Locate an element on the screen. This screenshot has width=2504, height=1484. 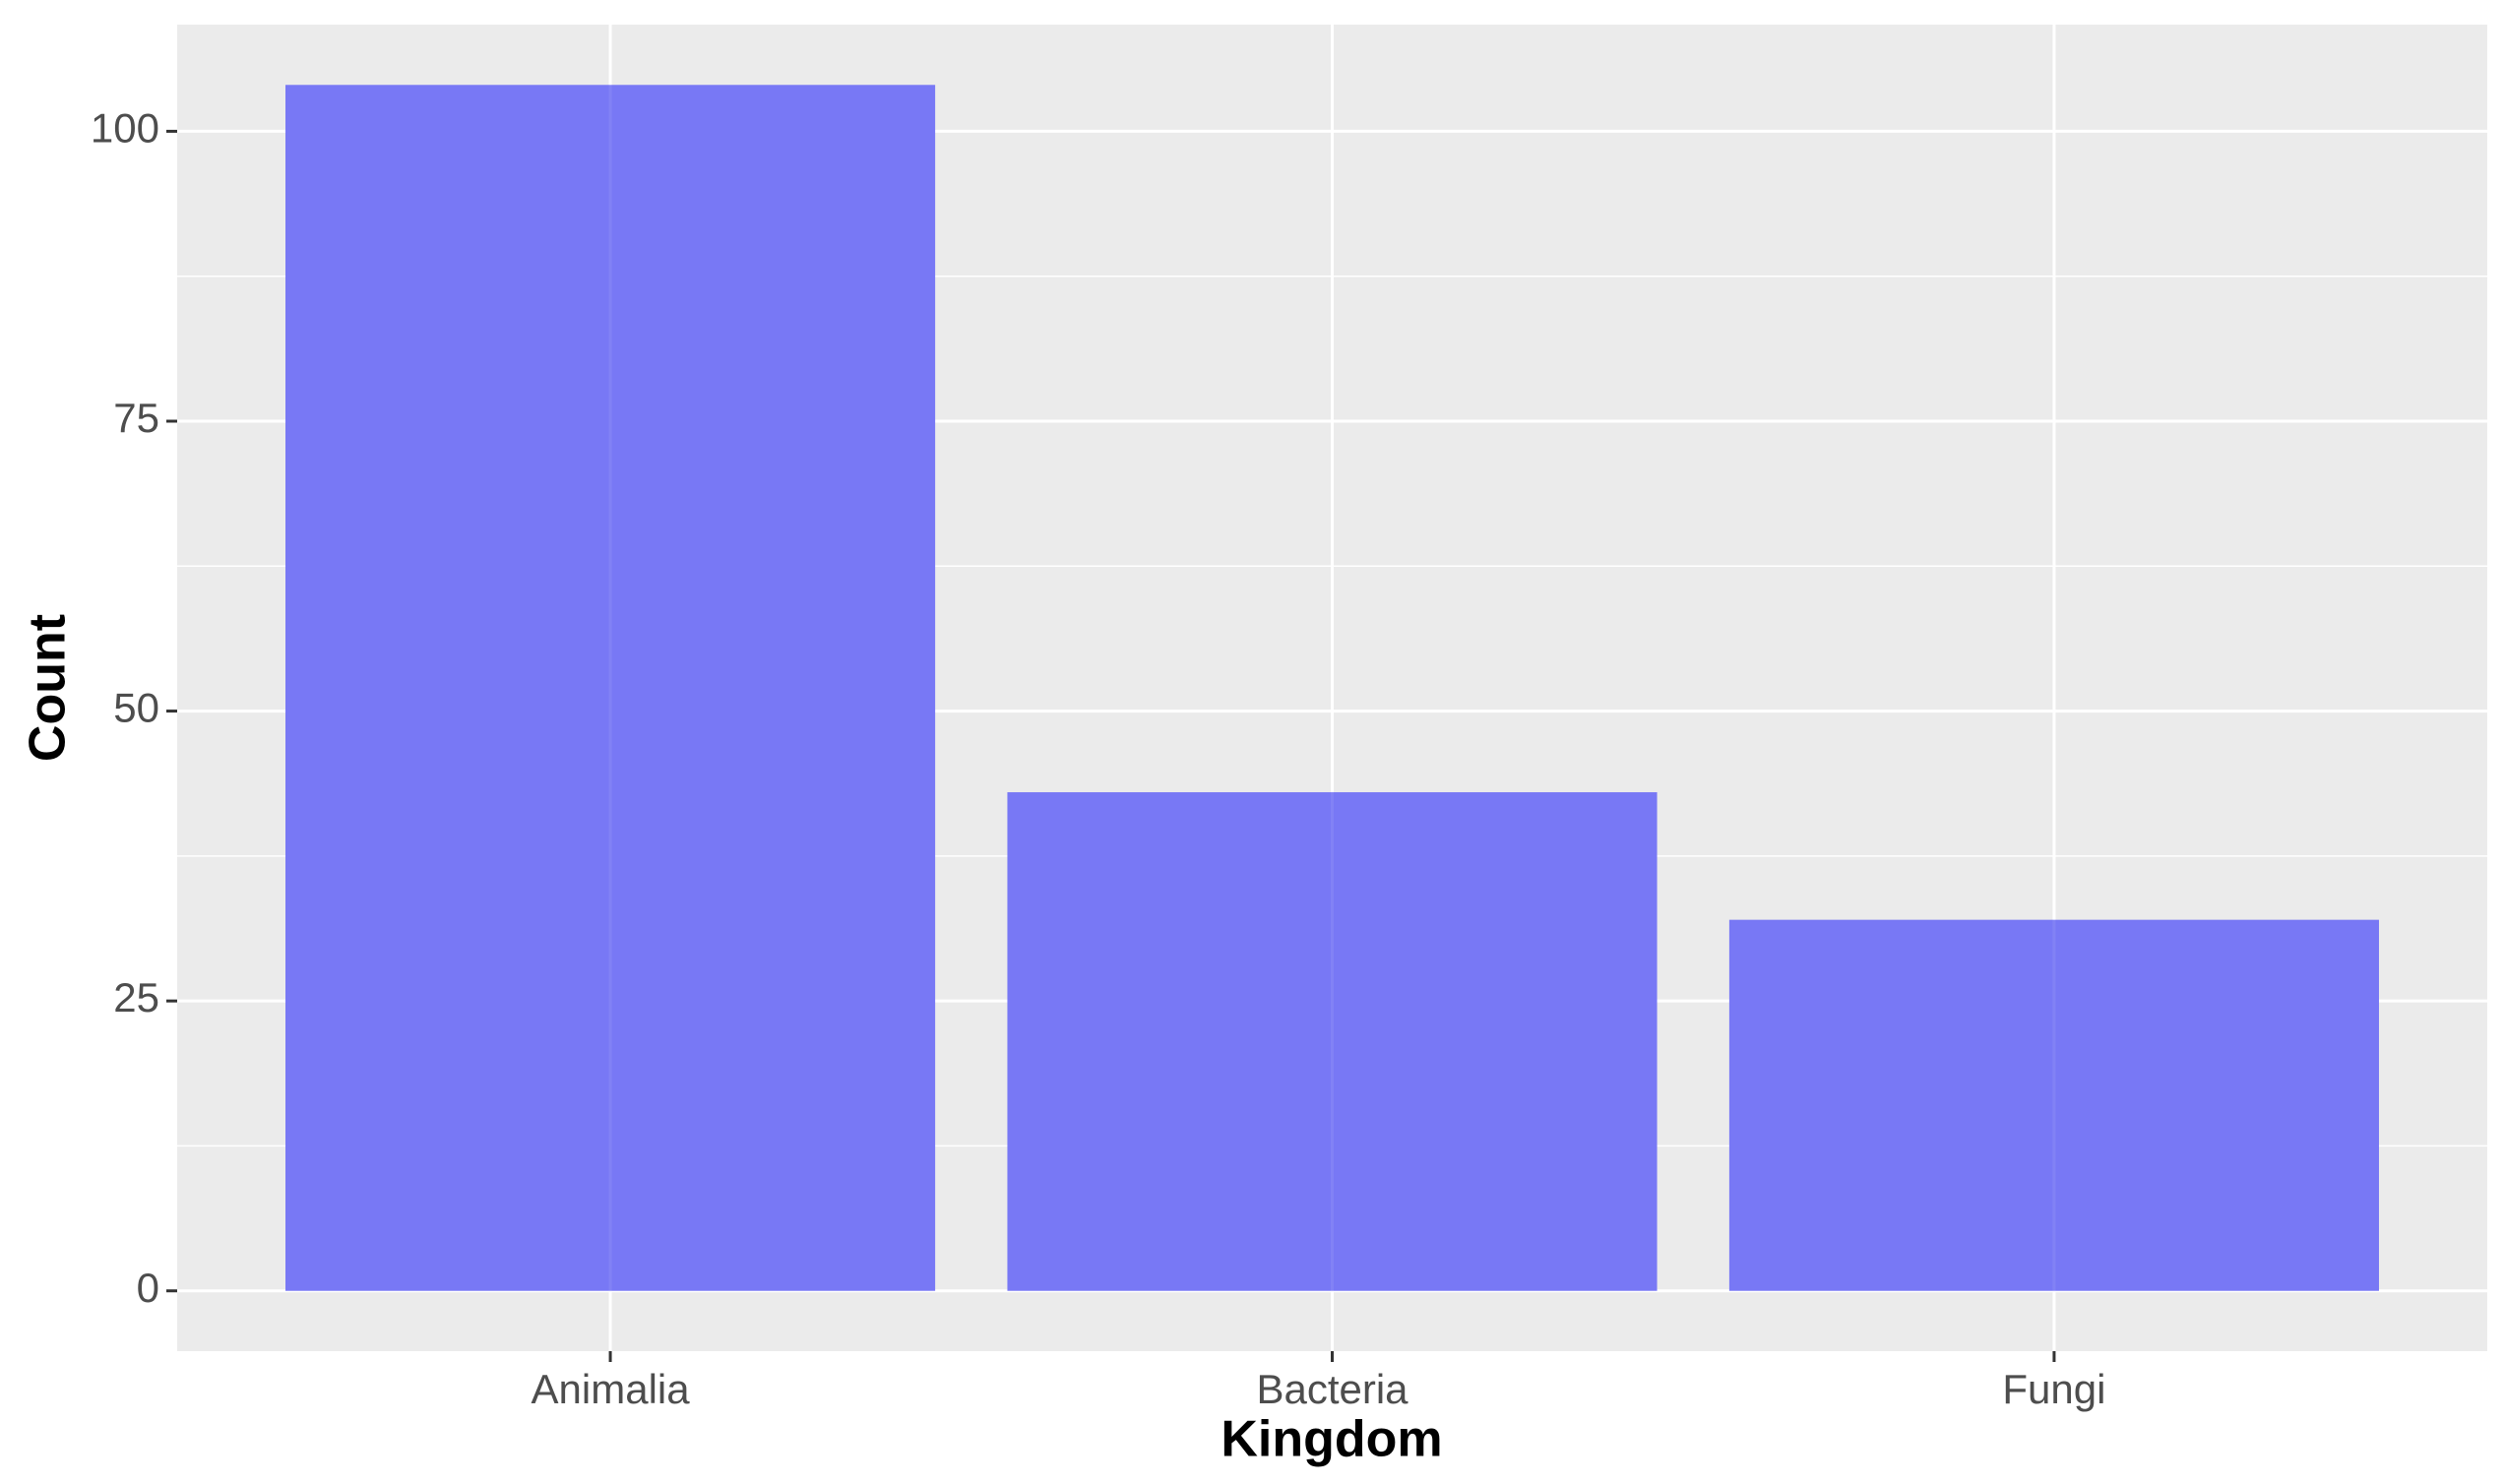
y-tick-label: 0 is located at coordinates (148, 1288).